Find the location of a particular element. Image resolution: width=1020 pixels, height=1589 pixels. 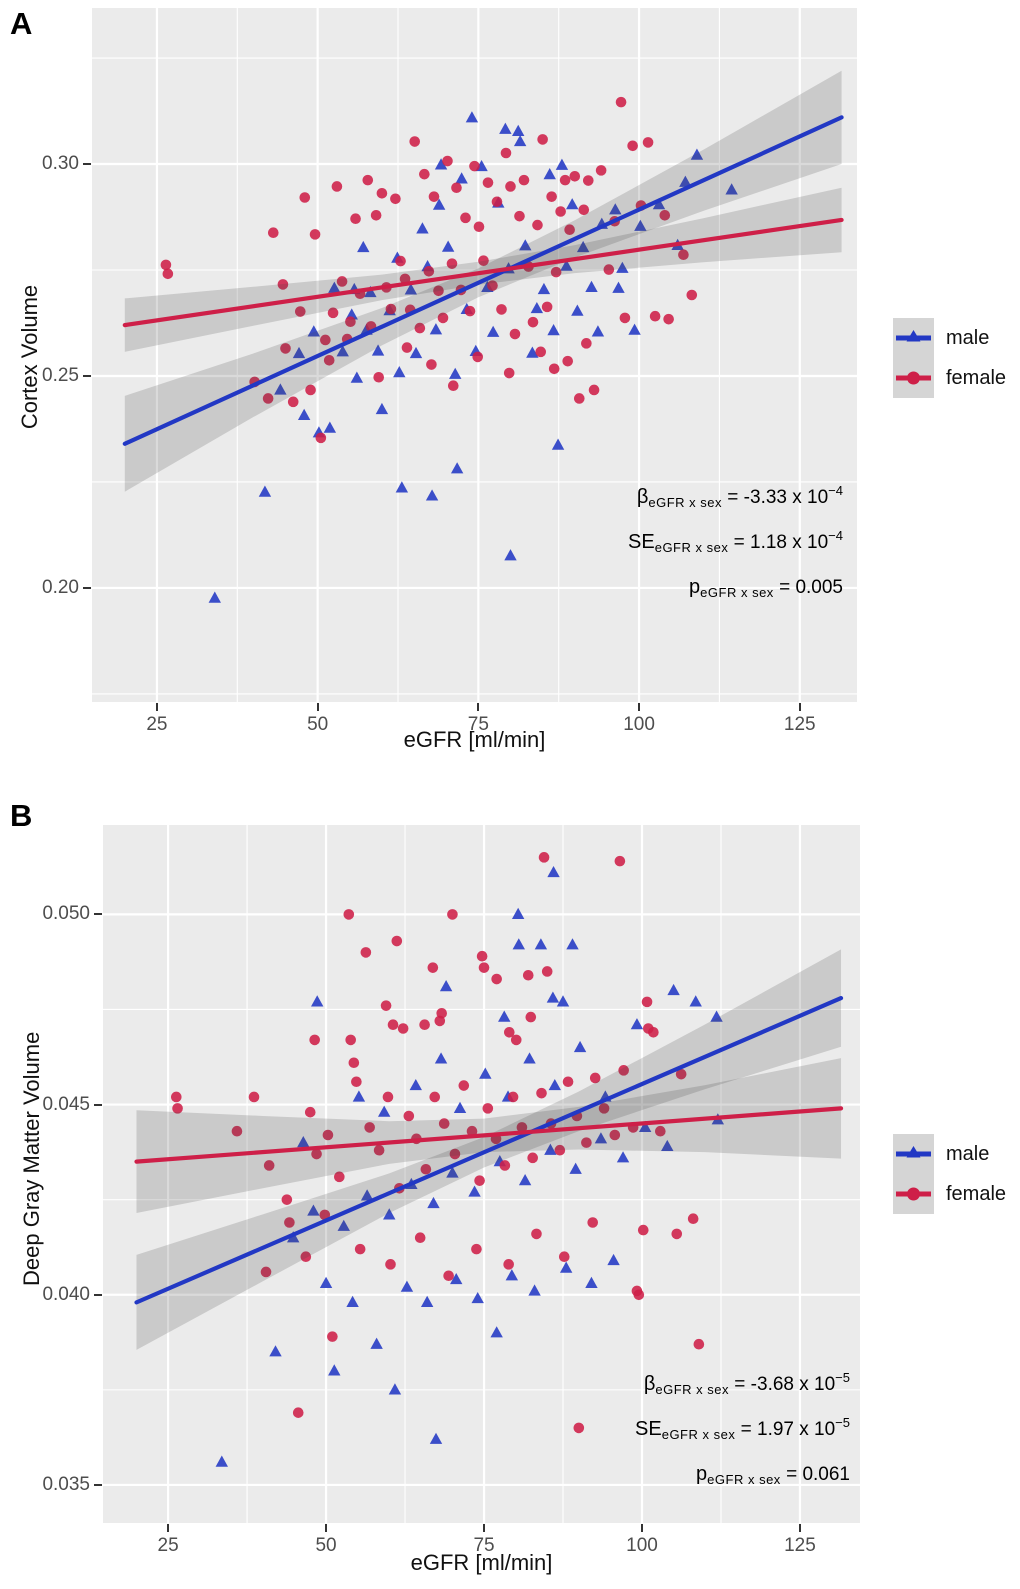

legend-label-male: male is located at coordinates (968, 1153).